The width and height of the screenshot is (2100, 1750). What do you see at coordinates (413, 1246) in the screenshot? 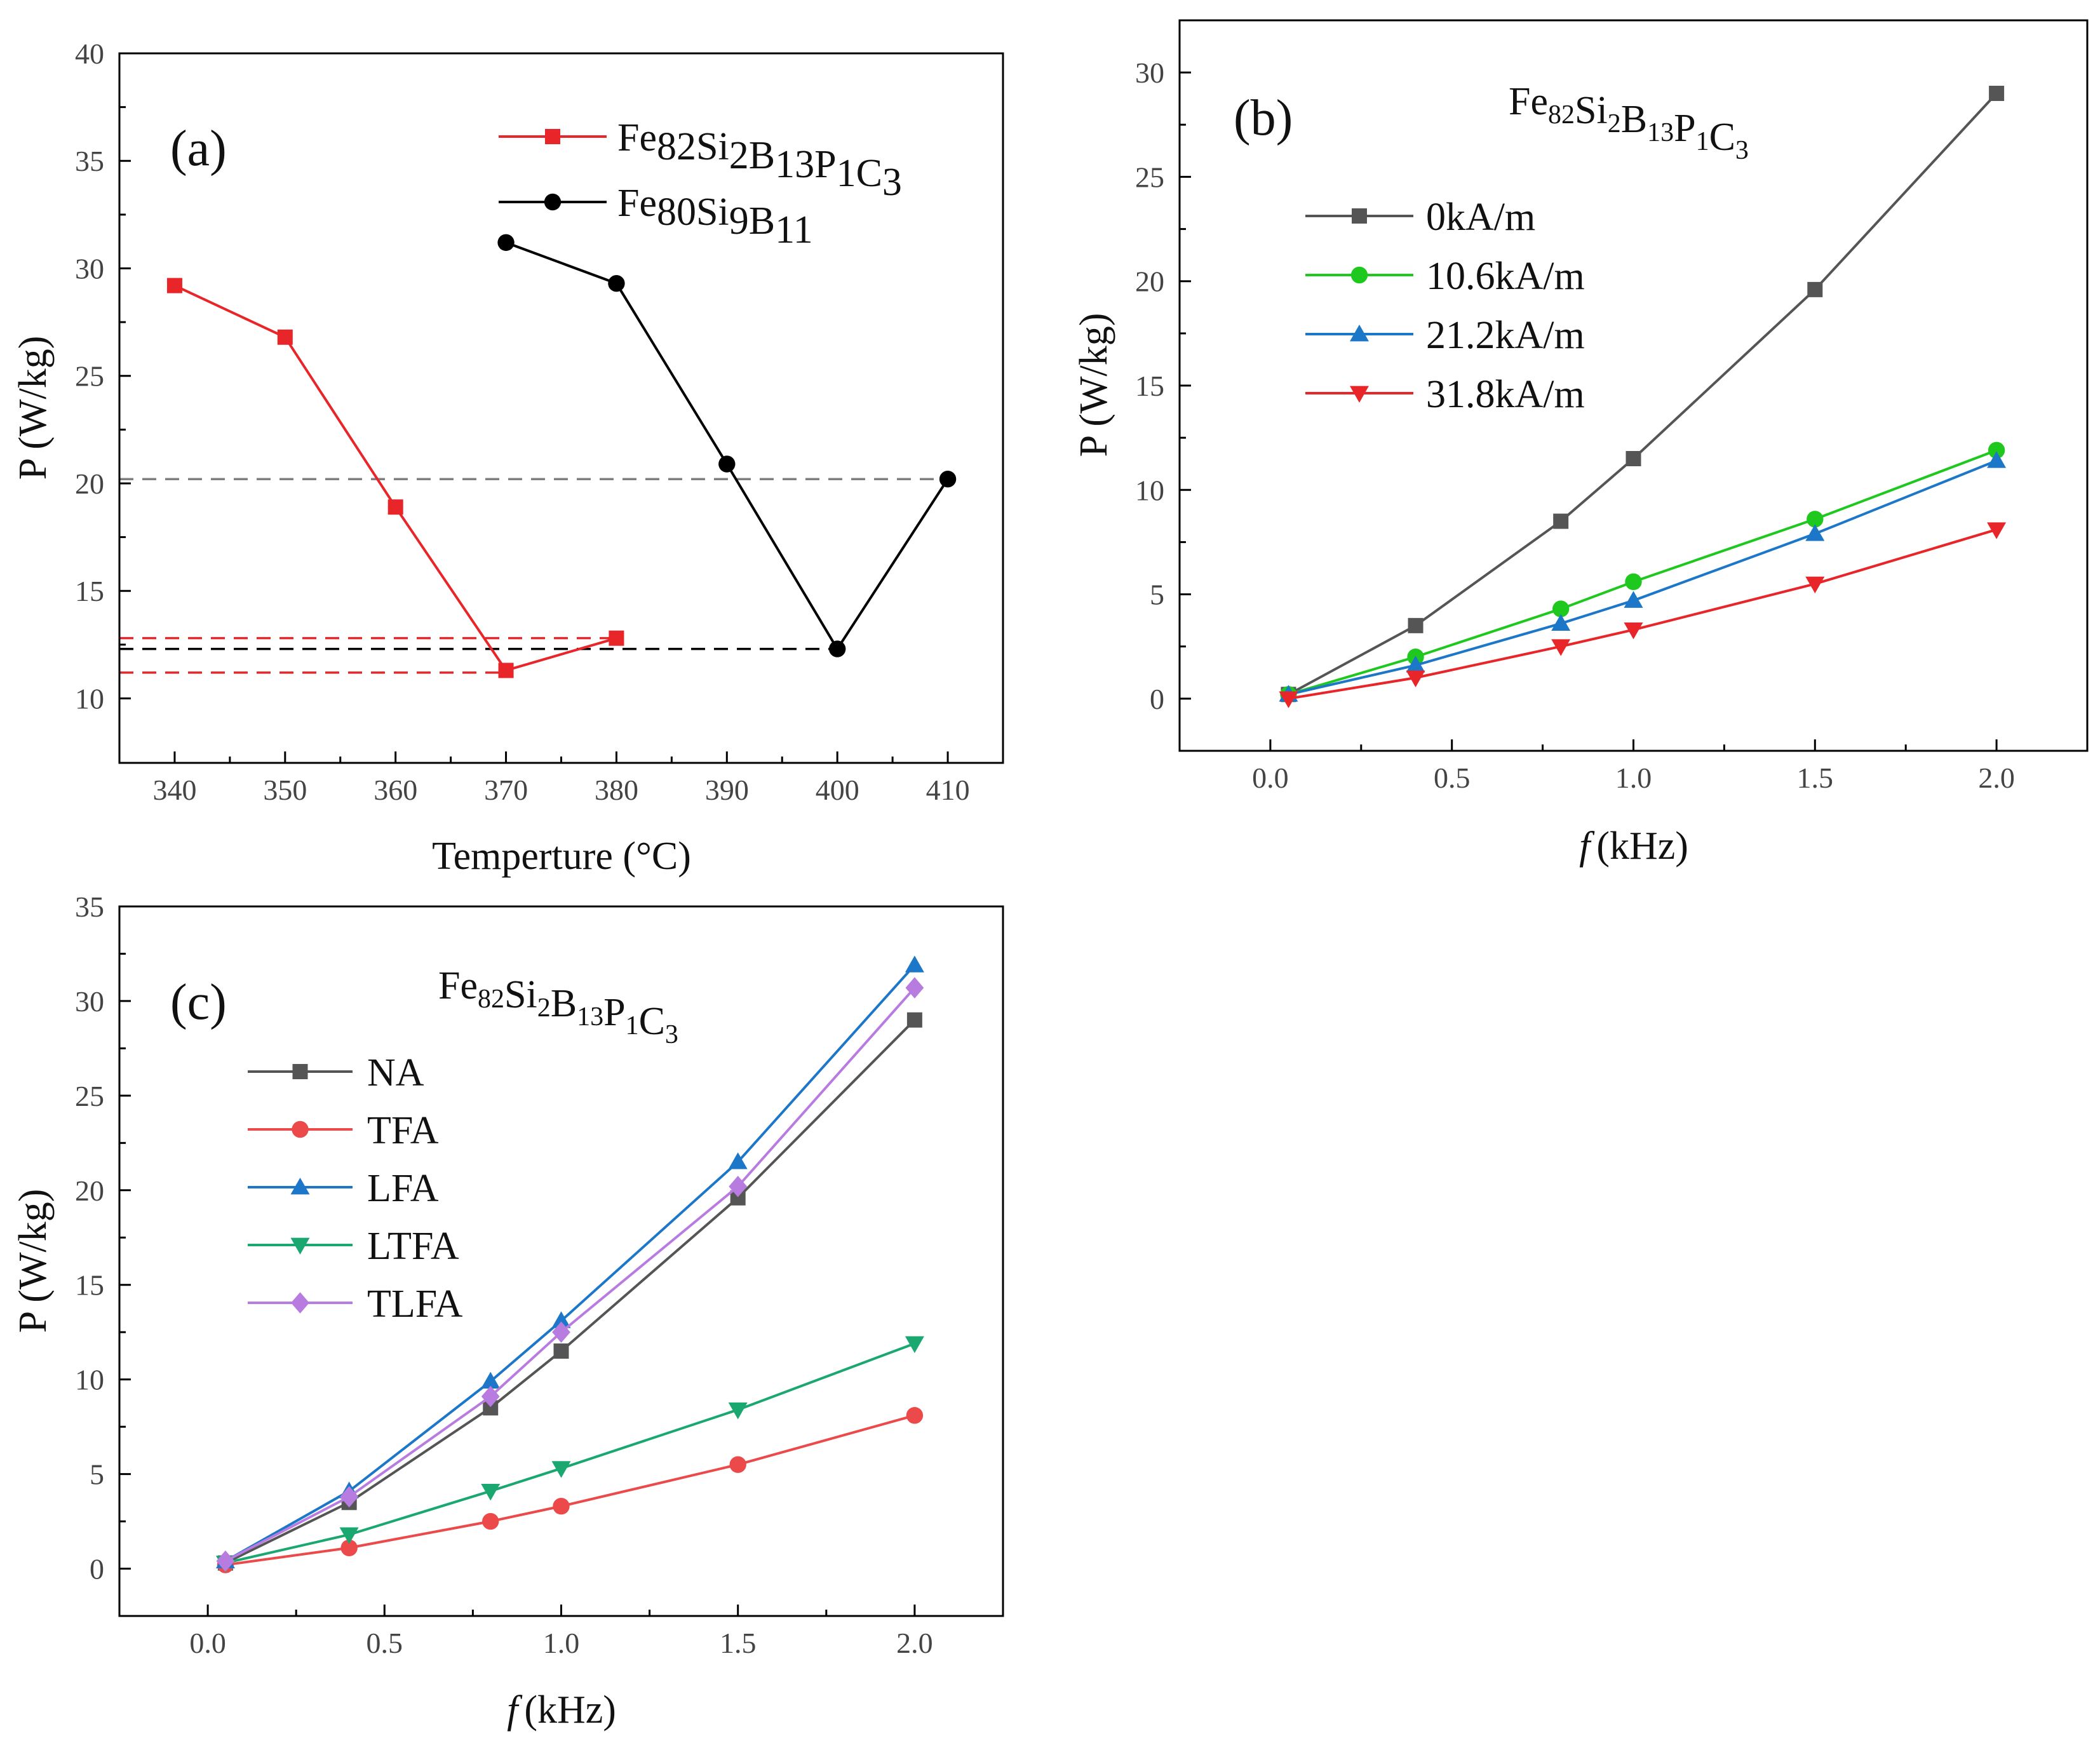
I see `panel-c-legend-label: LTFA` at bounding box center [413, 1246].